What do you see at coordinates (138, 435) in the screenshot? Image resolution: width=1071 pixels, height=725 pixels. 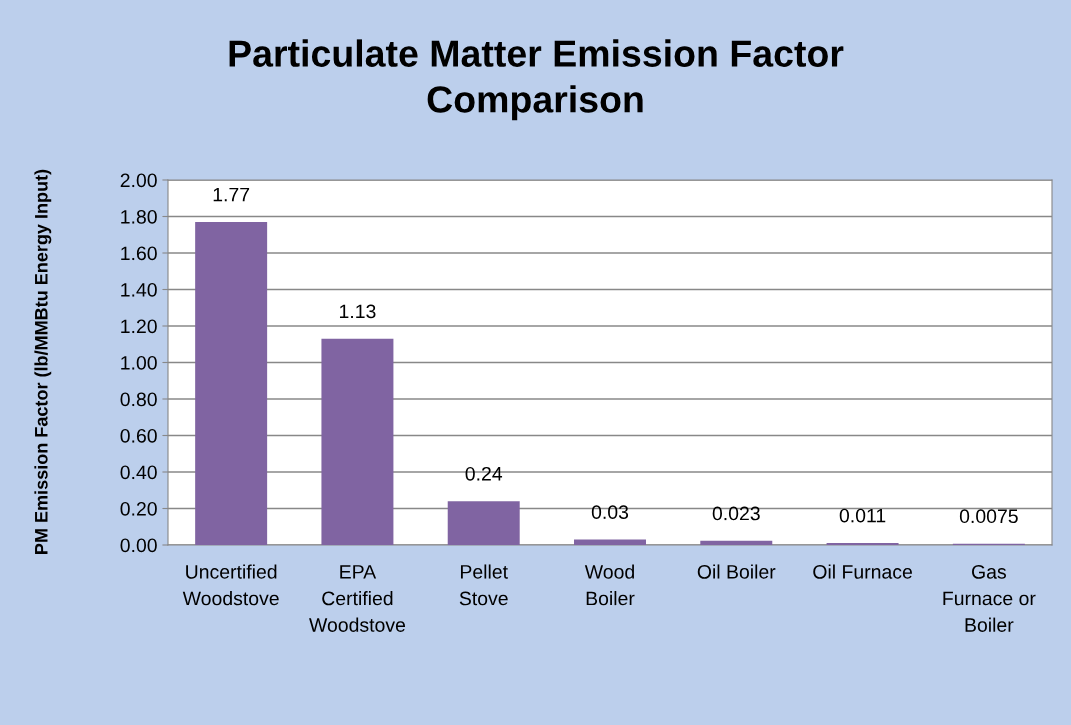 I see `y-tick-label: 0.60` at bounding box center [138, 435].